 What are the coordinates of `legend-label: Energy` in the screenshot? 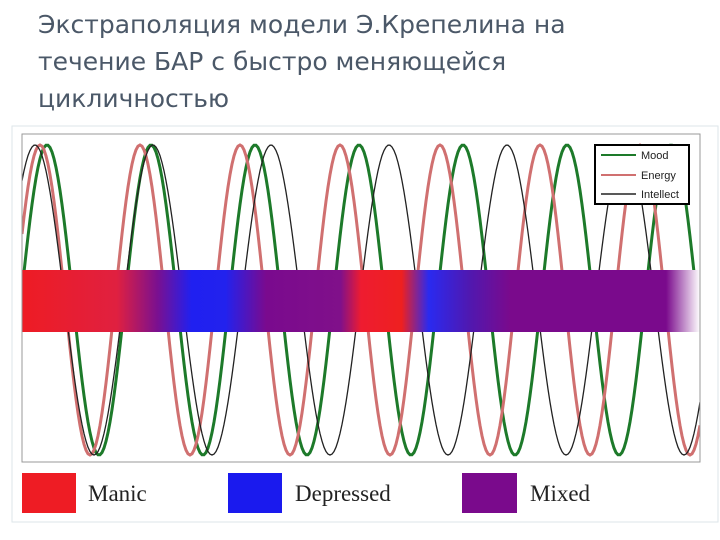 It's located at (658, 176).